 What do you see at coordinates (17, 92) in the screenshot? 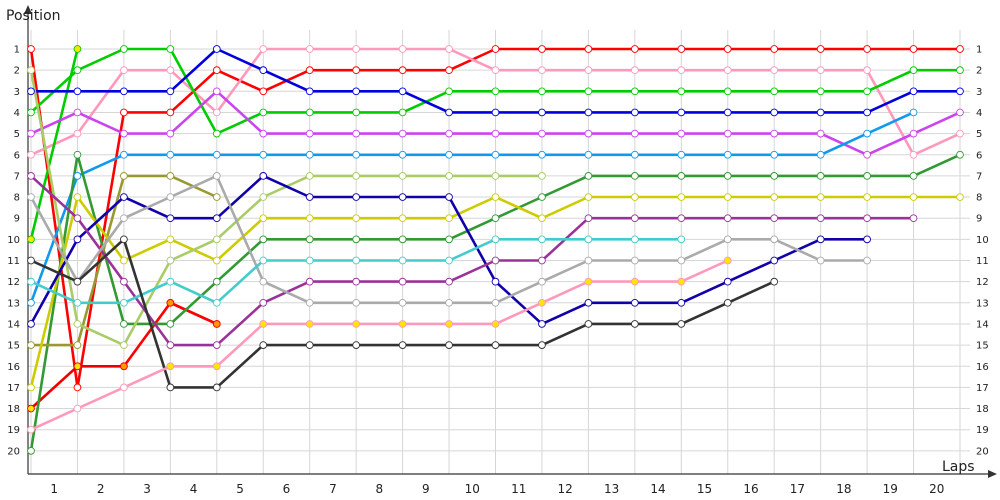
I see `y-tick-label-left: 3` at bounding box center [17, 92].